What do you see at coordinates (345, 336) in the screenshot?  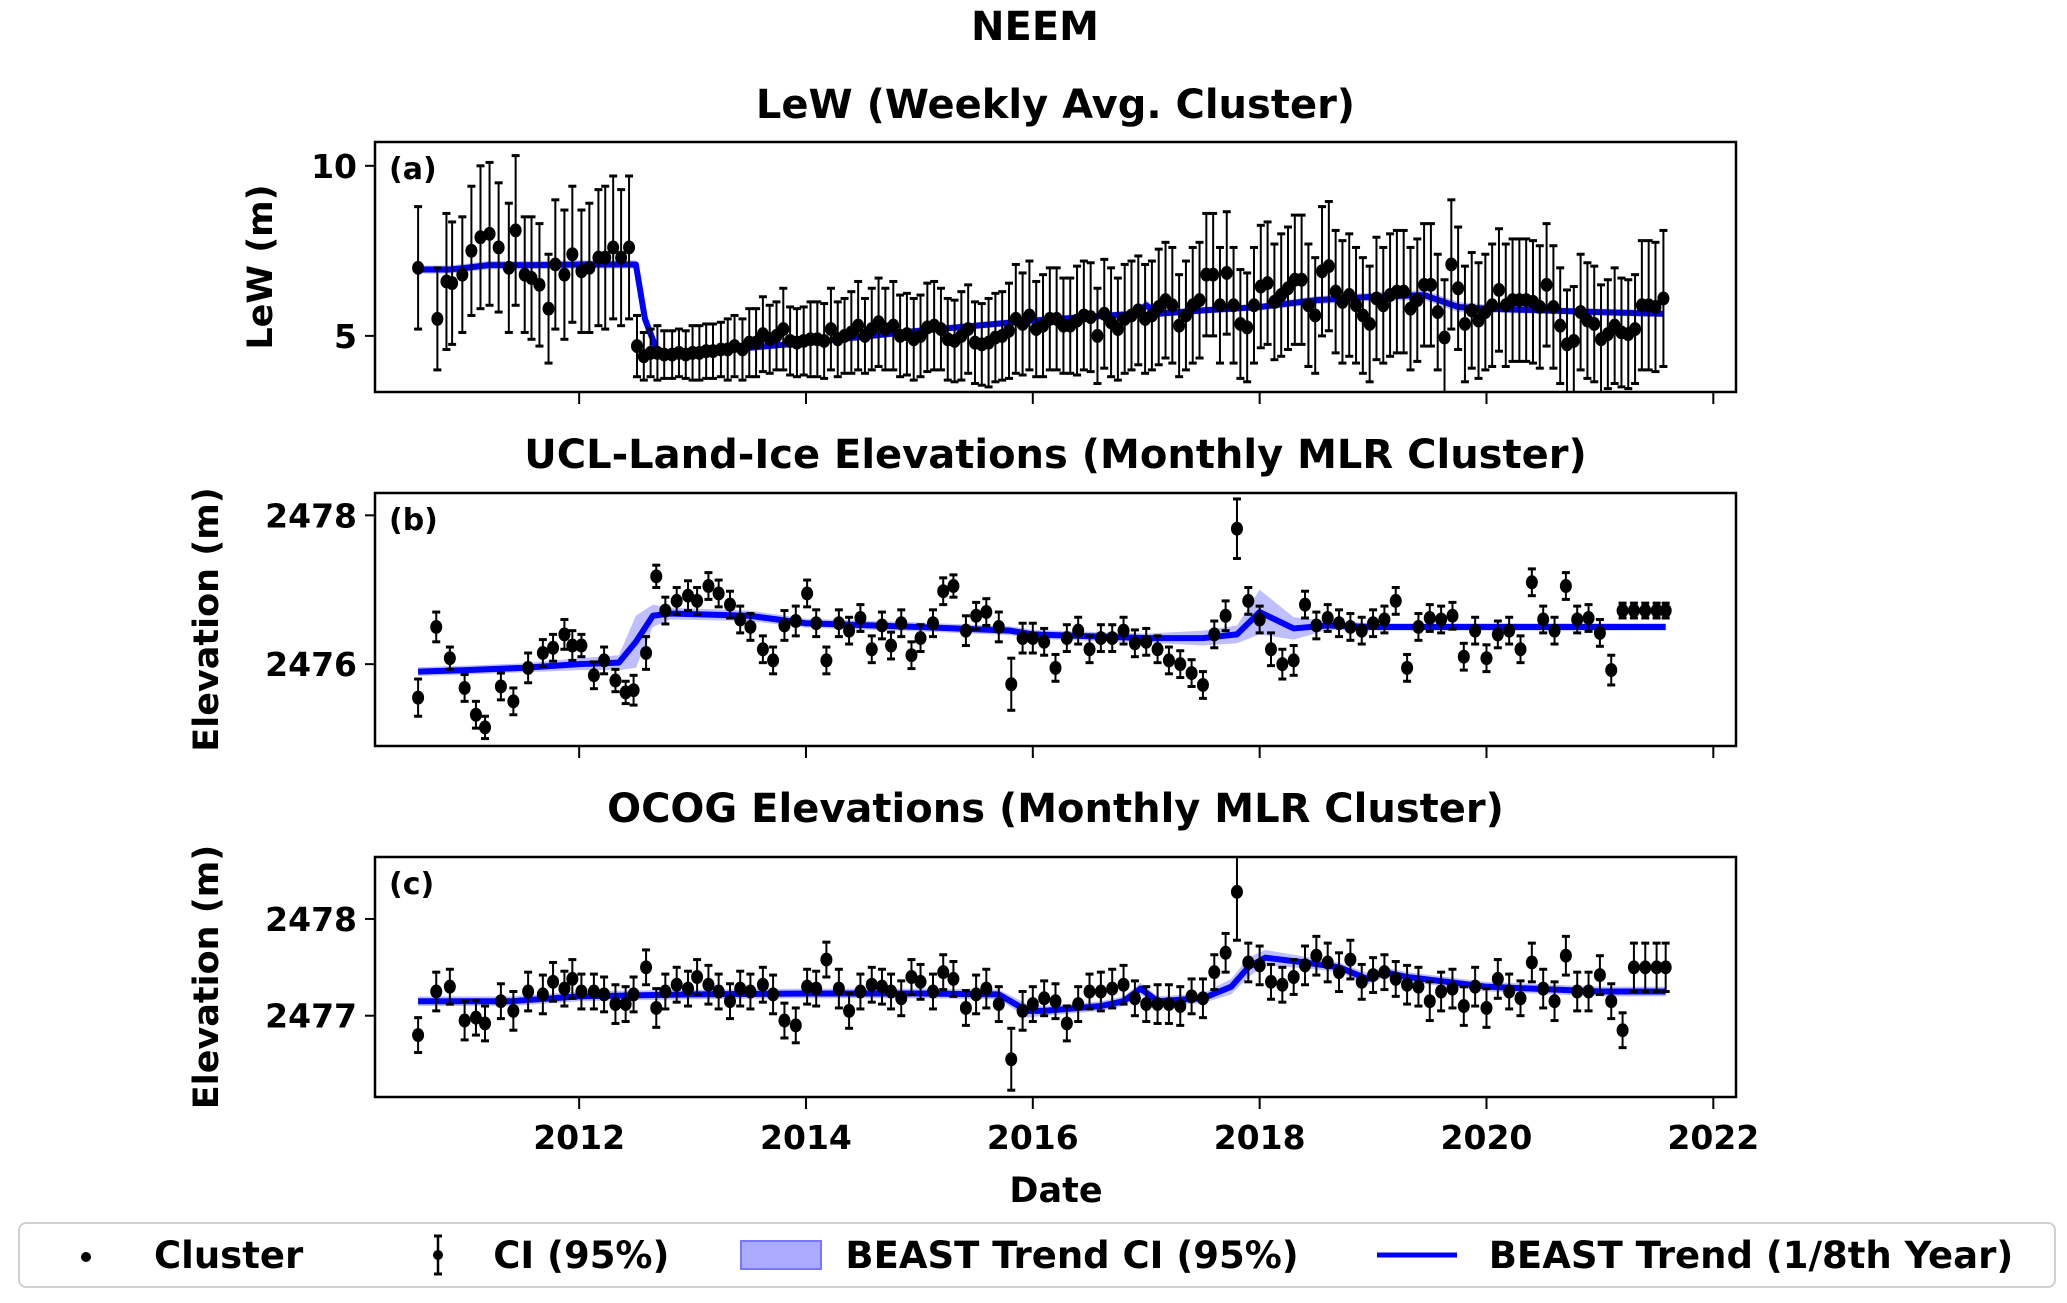 I see `y-tick-label: 5` at bounding box center [345, 336].